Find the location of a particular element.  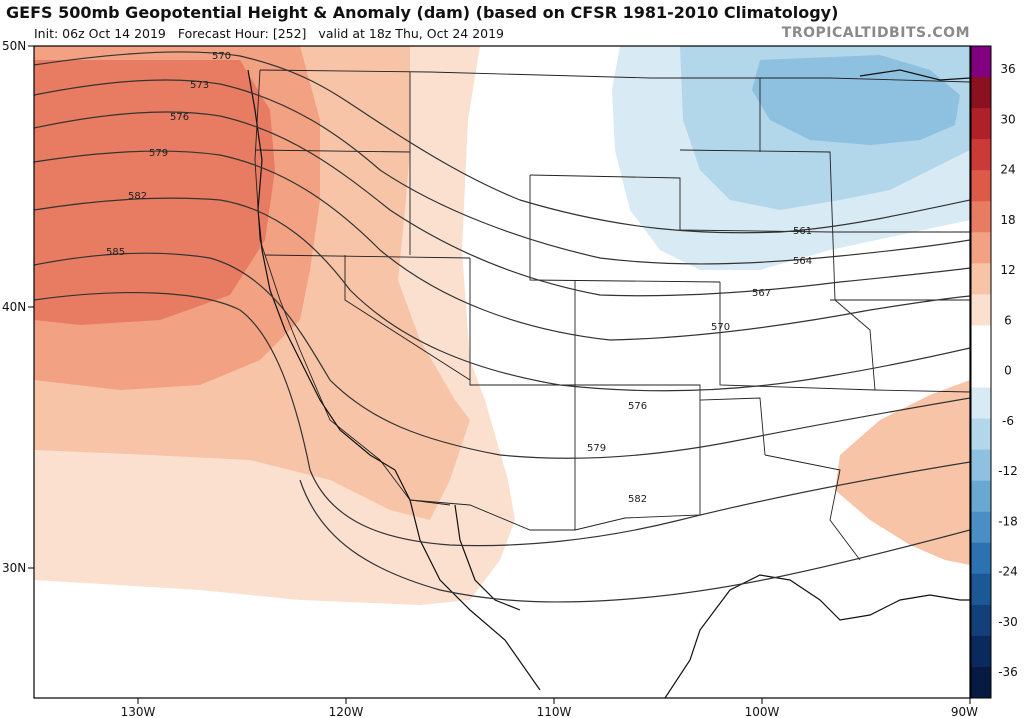

contour-label: 585 is located at coordinates (115, 252).